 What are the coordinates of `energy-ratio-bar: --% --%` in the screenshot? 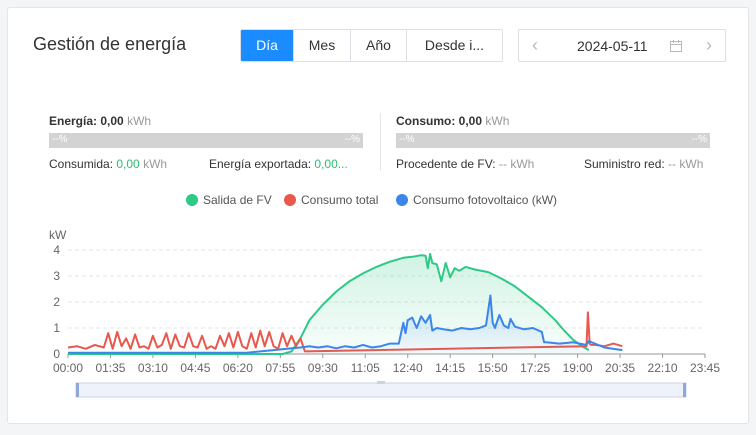 It's located at (206, 140).